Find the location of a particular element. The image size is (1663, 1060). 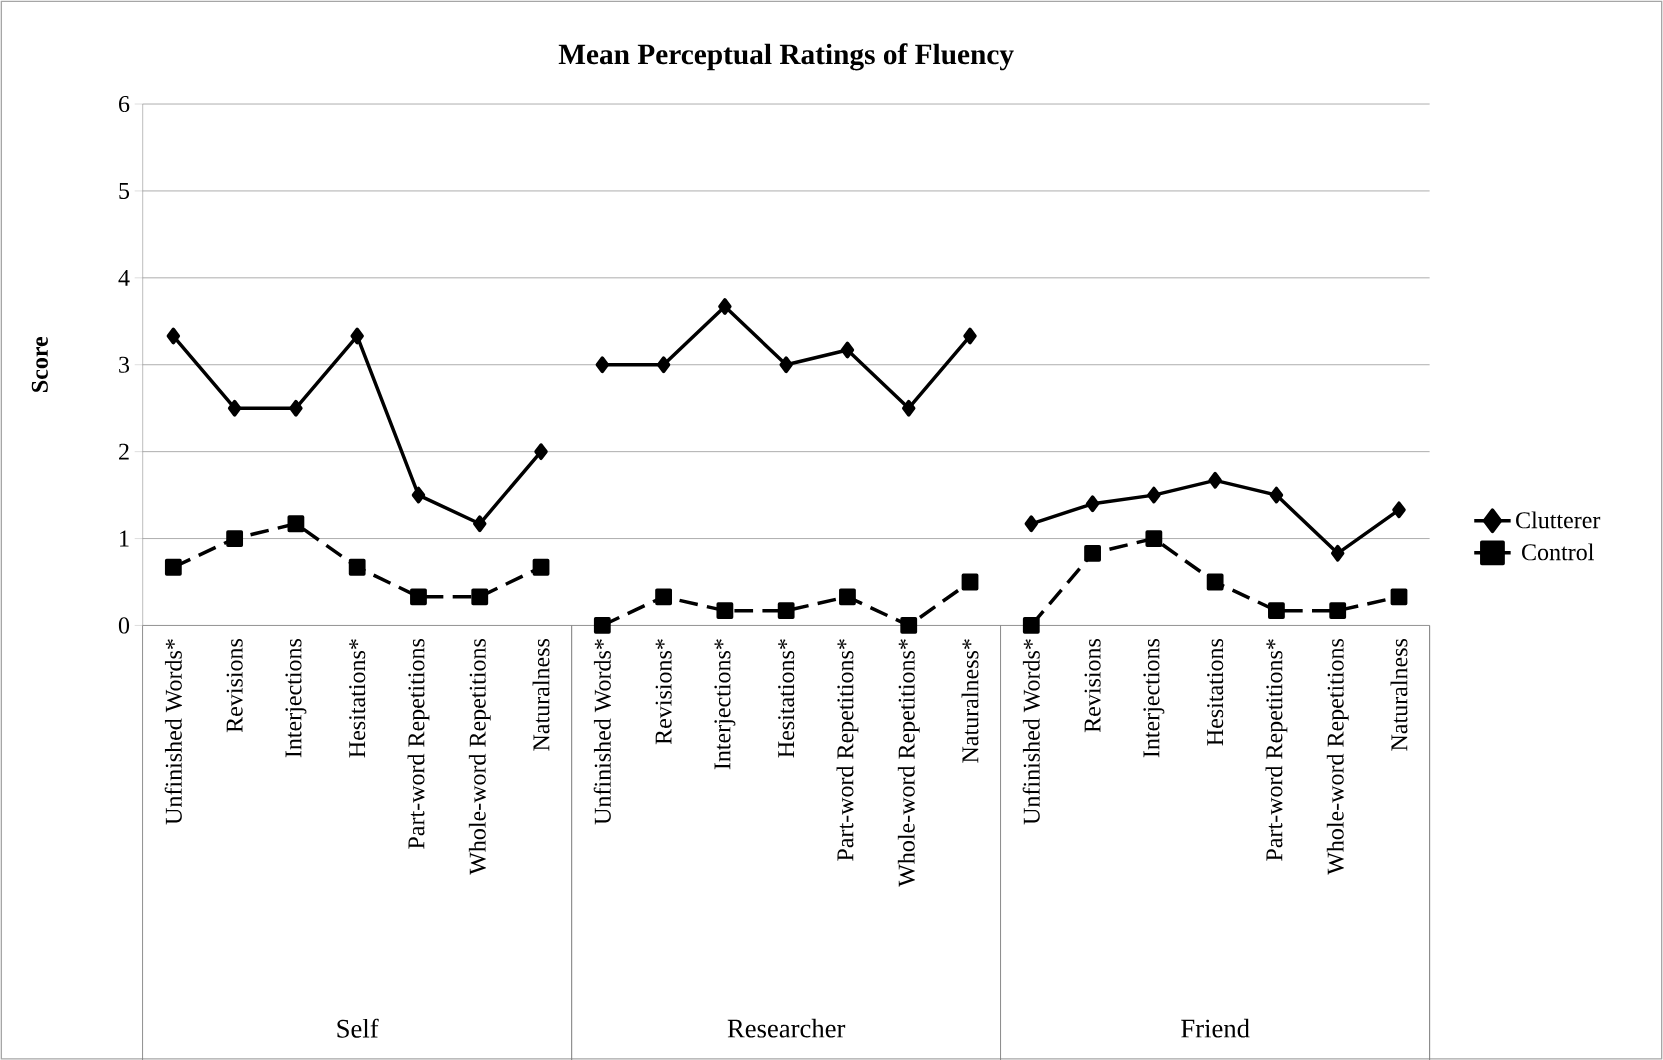

chart-title: Mean Perceptual Ratings of Fluency is located at coordinates (786, 57).